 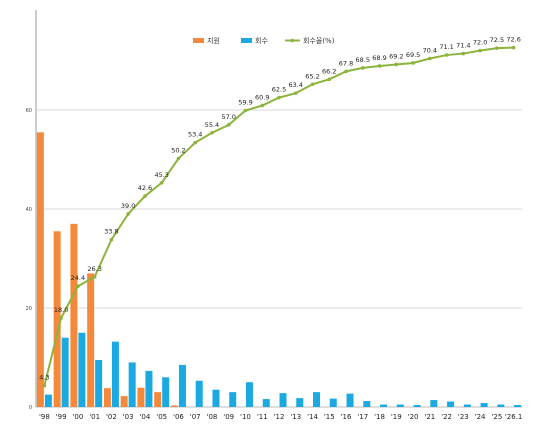 What do you see at coordinates (78, 278) in the screenshot?
I see `data-label: 24.4` at bounding box center [78, 278].